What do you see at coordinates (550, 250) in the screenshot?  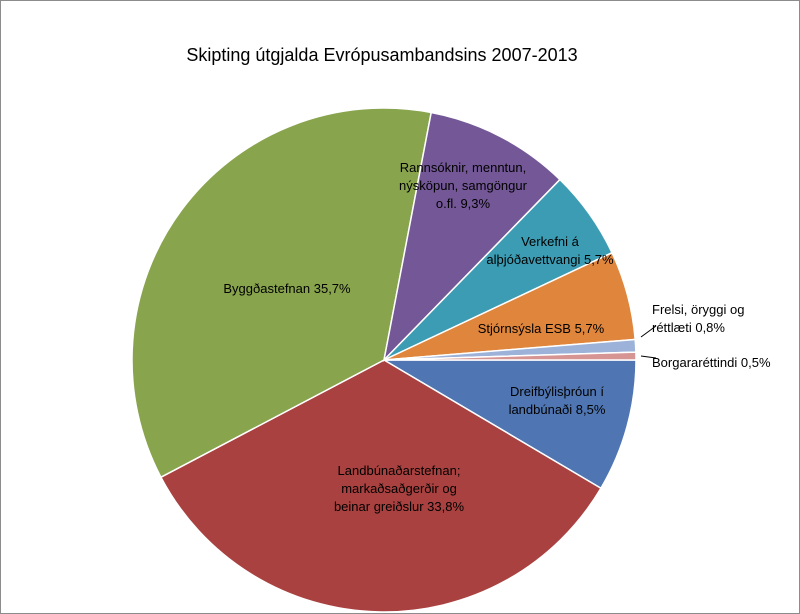 I see `data-label: Verkefni á alþjóðavettvangi 5,7%` at bounding box center [550, 250].